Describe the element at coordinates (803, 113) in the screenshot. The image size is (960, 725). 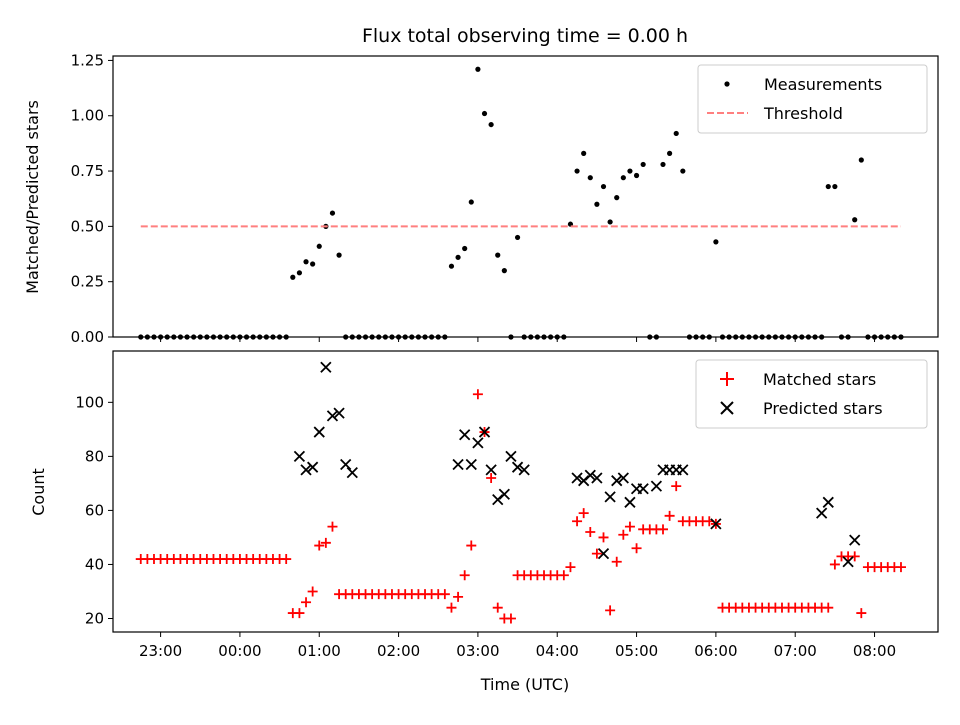
I see `legend-threshold-label: Threshold` at that location.